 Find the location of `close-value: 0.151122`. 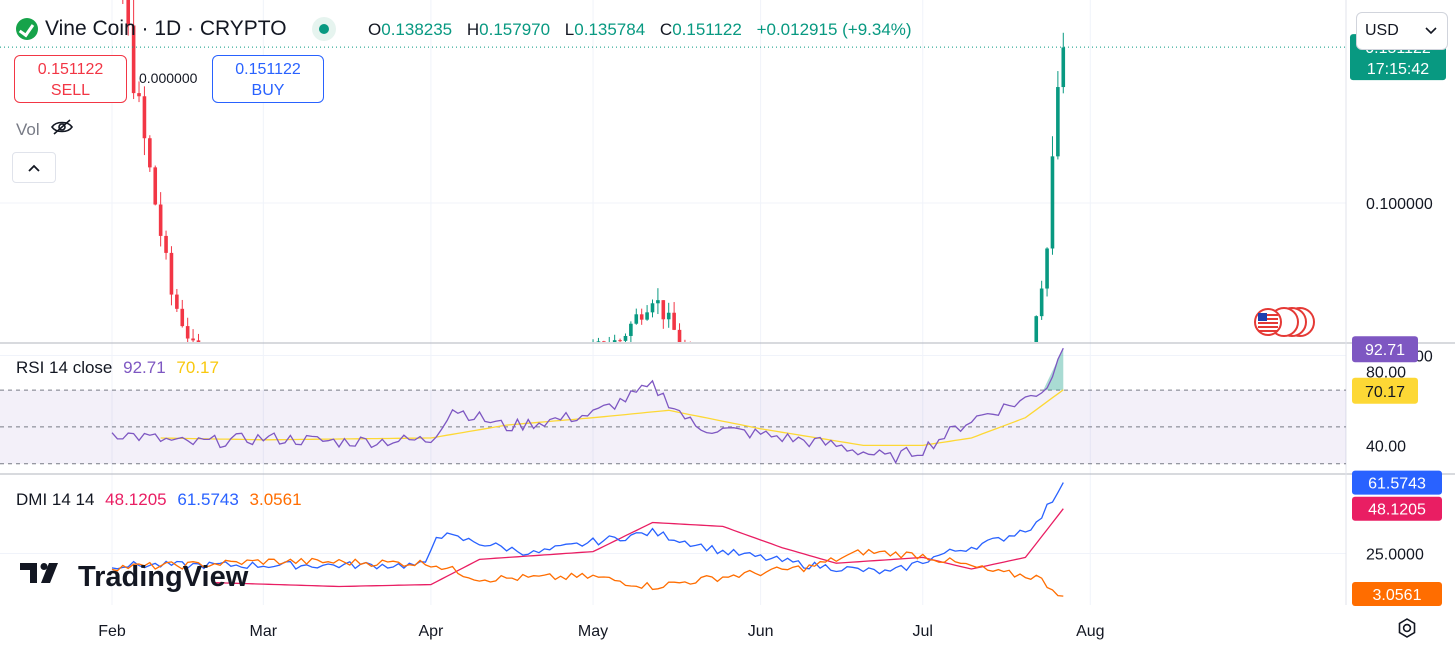

close-value: 0.151122 is located at coordinates (707, 29).